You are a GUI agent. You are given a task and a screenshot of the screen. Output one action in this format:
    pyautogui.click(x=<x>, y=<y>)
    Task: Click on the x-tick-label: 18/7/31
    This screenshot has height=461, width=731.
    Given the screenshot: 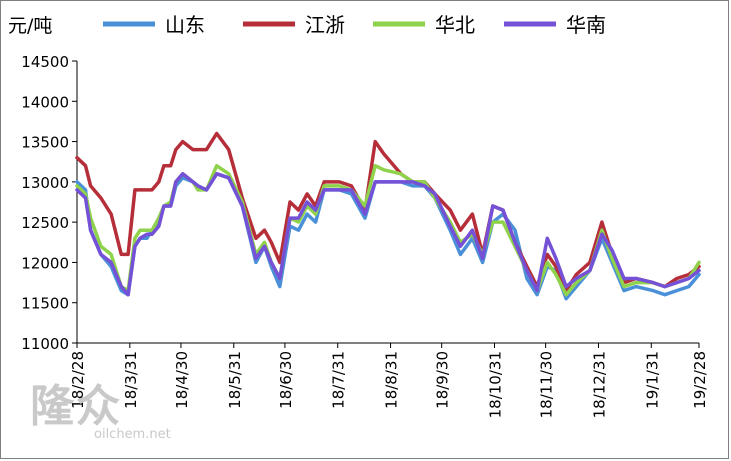 What is the action you would take?
    pyautogui.click(x=339, y=380)
    